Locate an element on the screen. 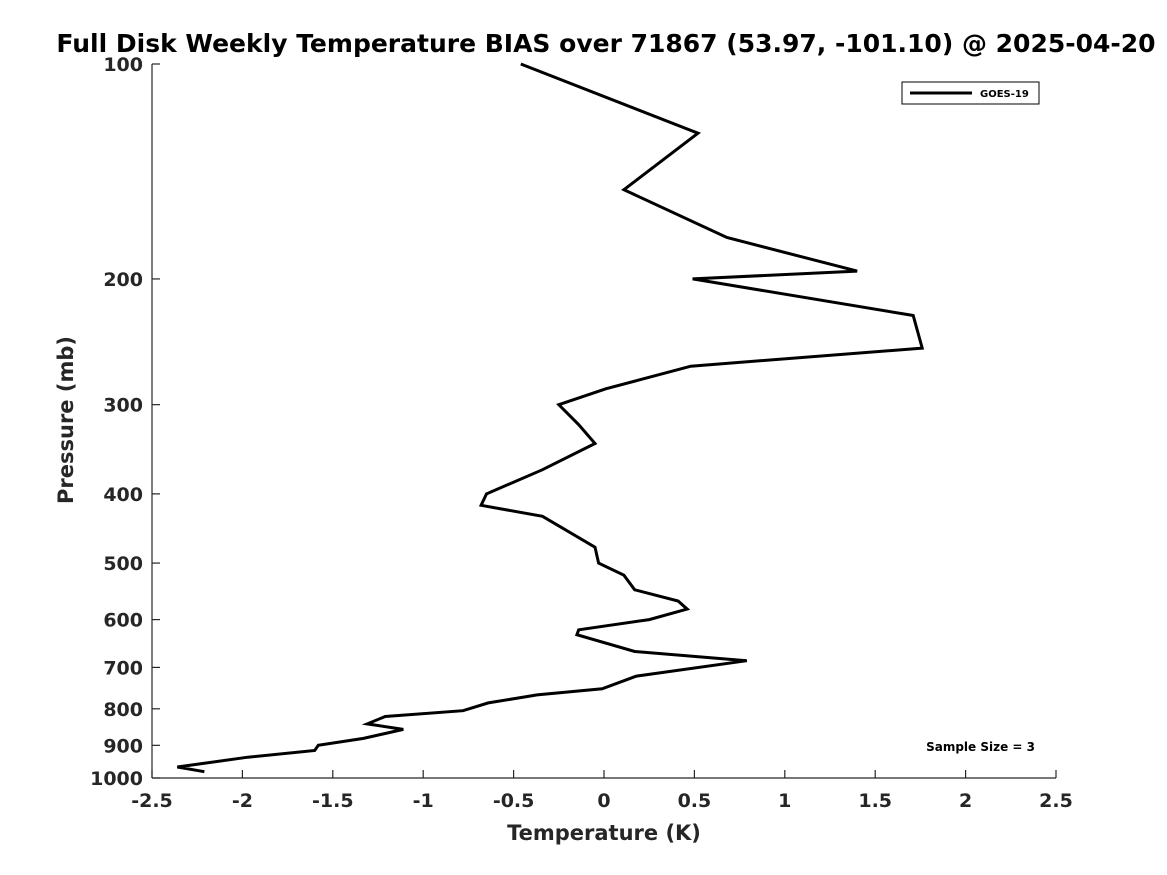 This screenshot has height=875, width=1167. x-tick-label: -1.5 is located at coordinates (333, 801).